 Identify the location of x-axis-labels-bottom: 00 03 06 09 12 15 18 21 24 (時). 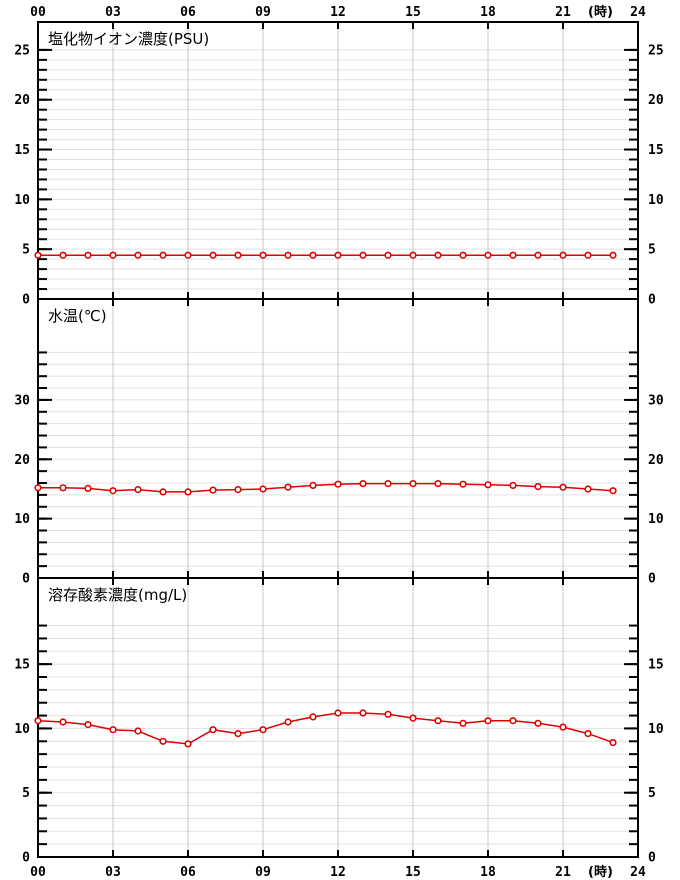
(338, 872).